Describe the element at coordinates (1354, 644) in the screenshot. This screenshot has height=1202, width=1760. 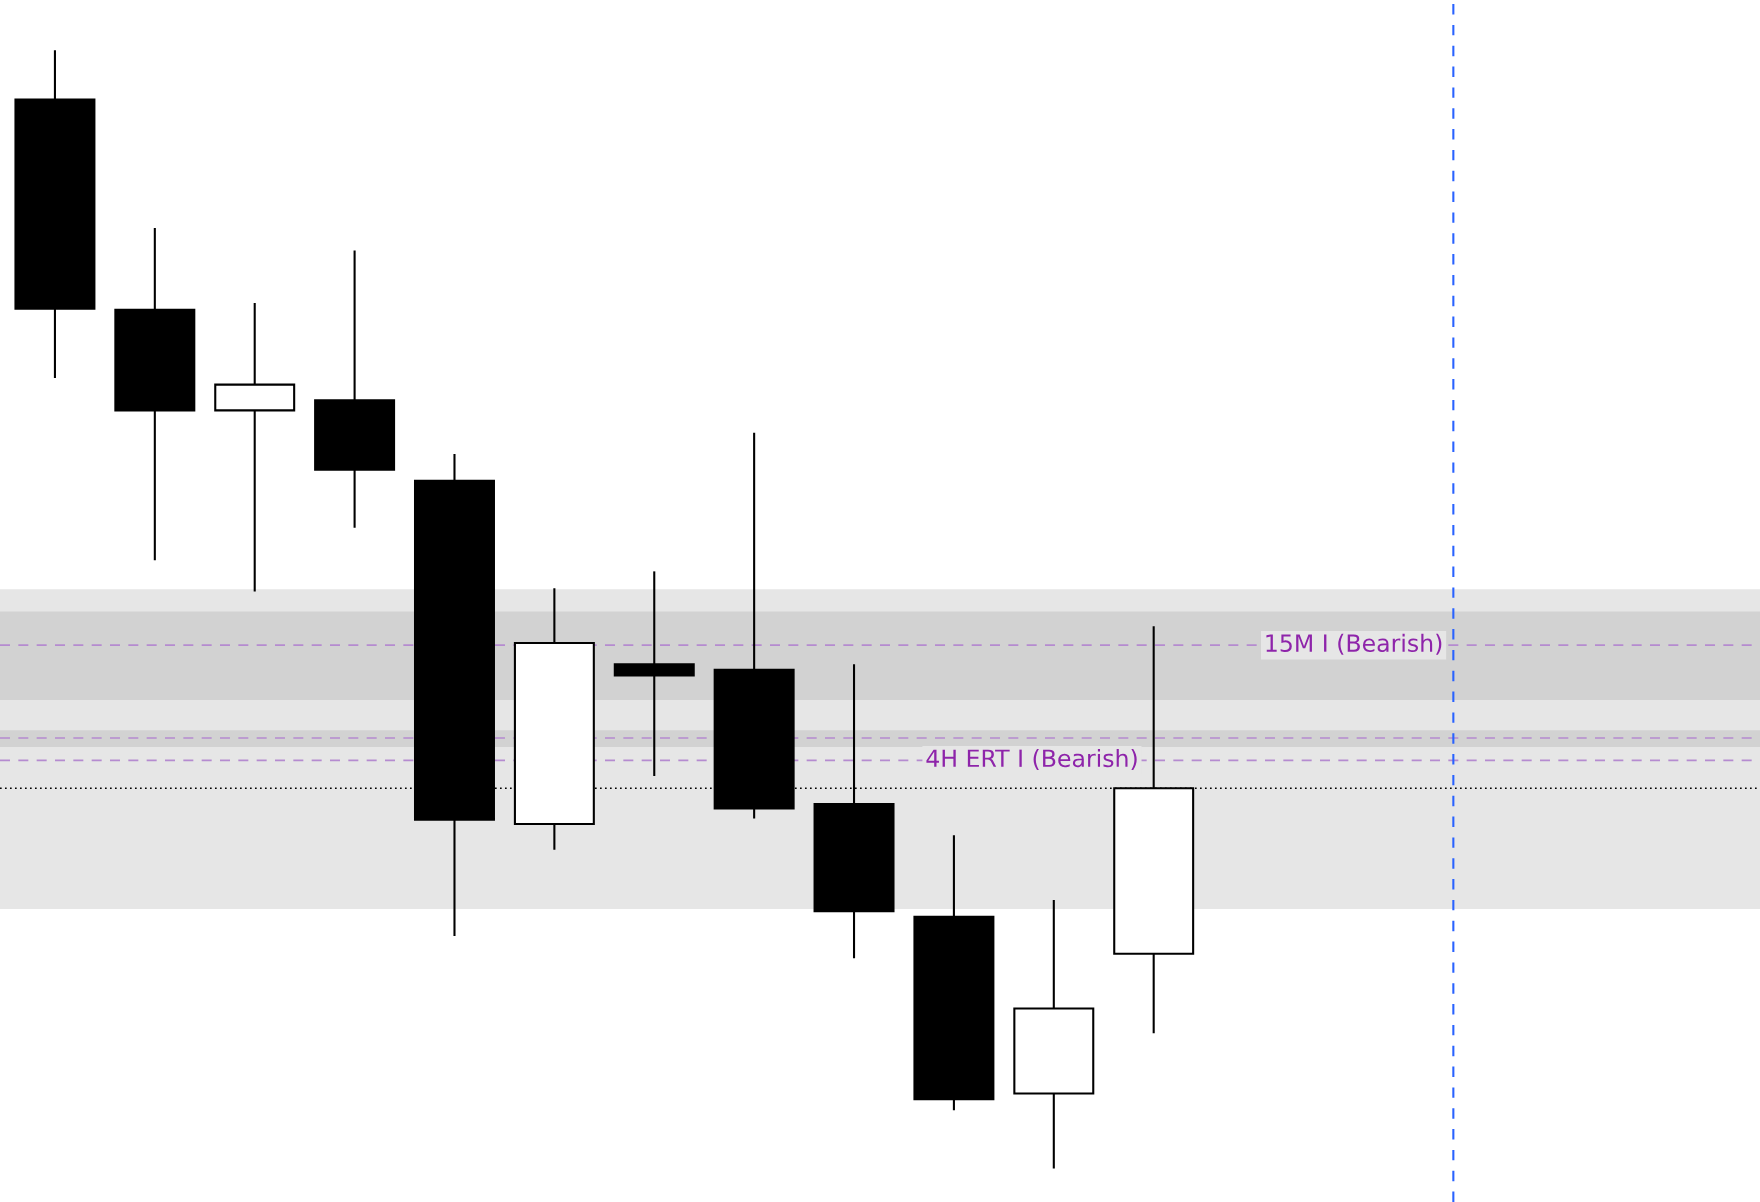
I see `ref-line-label: 15M I (Bearish)` at that location.